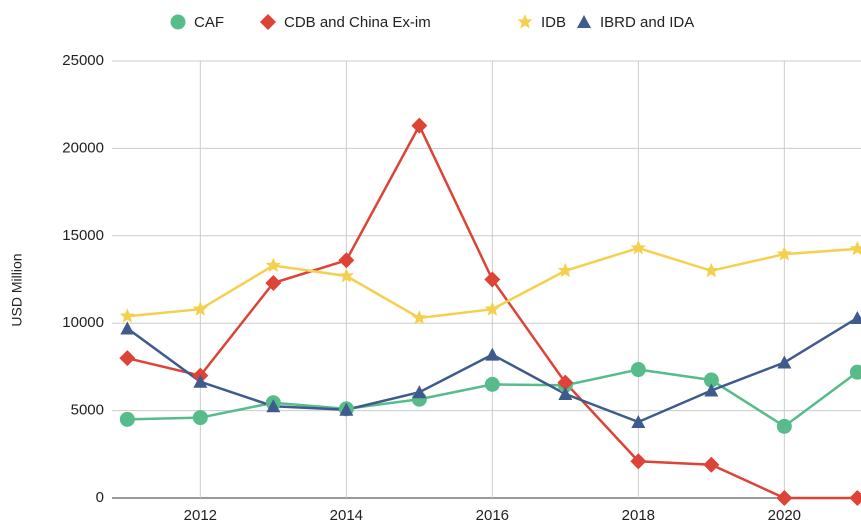 The height and width of the screenshot is (524, 861). I want to click on y-tick-label: 20000, so click(83, 147).